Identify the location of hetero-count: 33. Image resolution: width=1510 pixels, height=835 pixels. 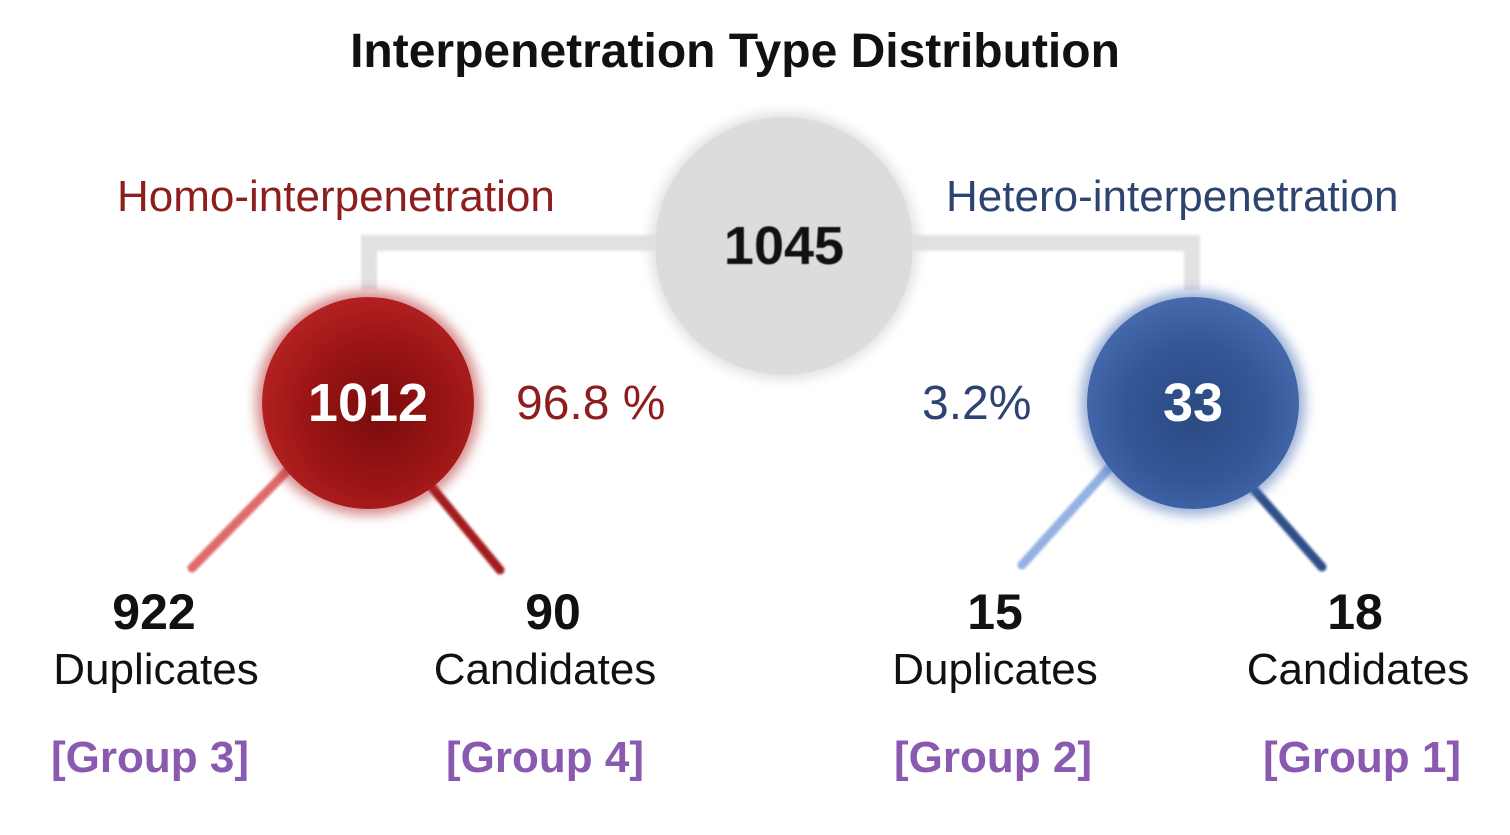
(1193, 403).